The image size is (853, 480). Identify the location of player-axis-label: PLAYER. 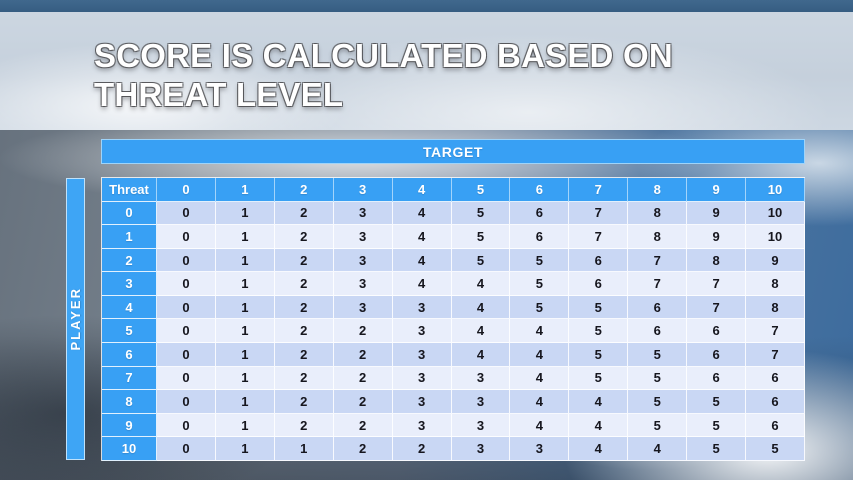
(75, 319).